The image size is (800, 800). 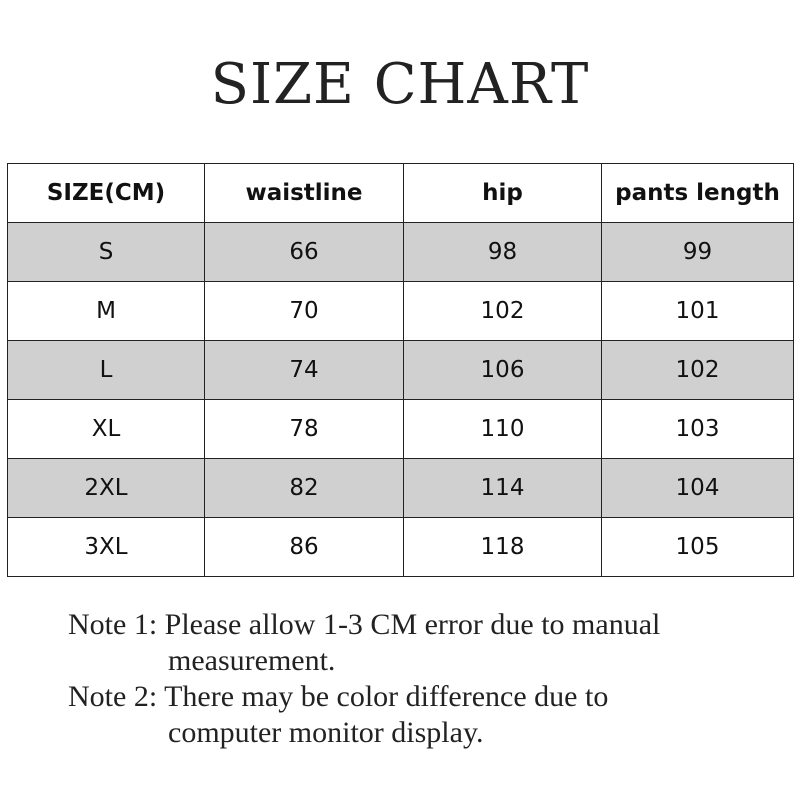 I want to click on column-header: pants length, so click(x=697, y=193).